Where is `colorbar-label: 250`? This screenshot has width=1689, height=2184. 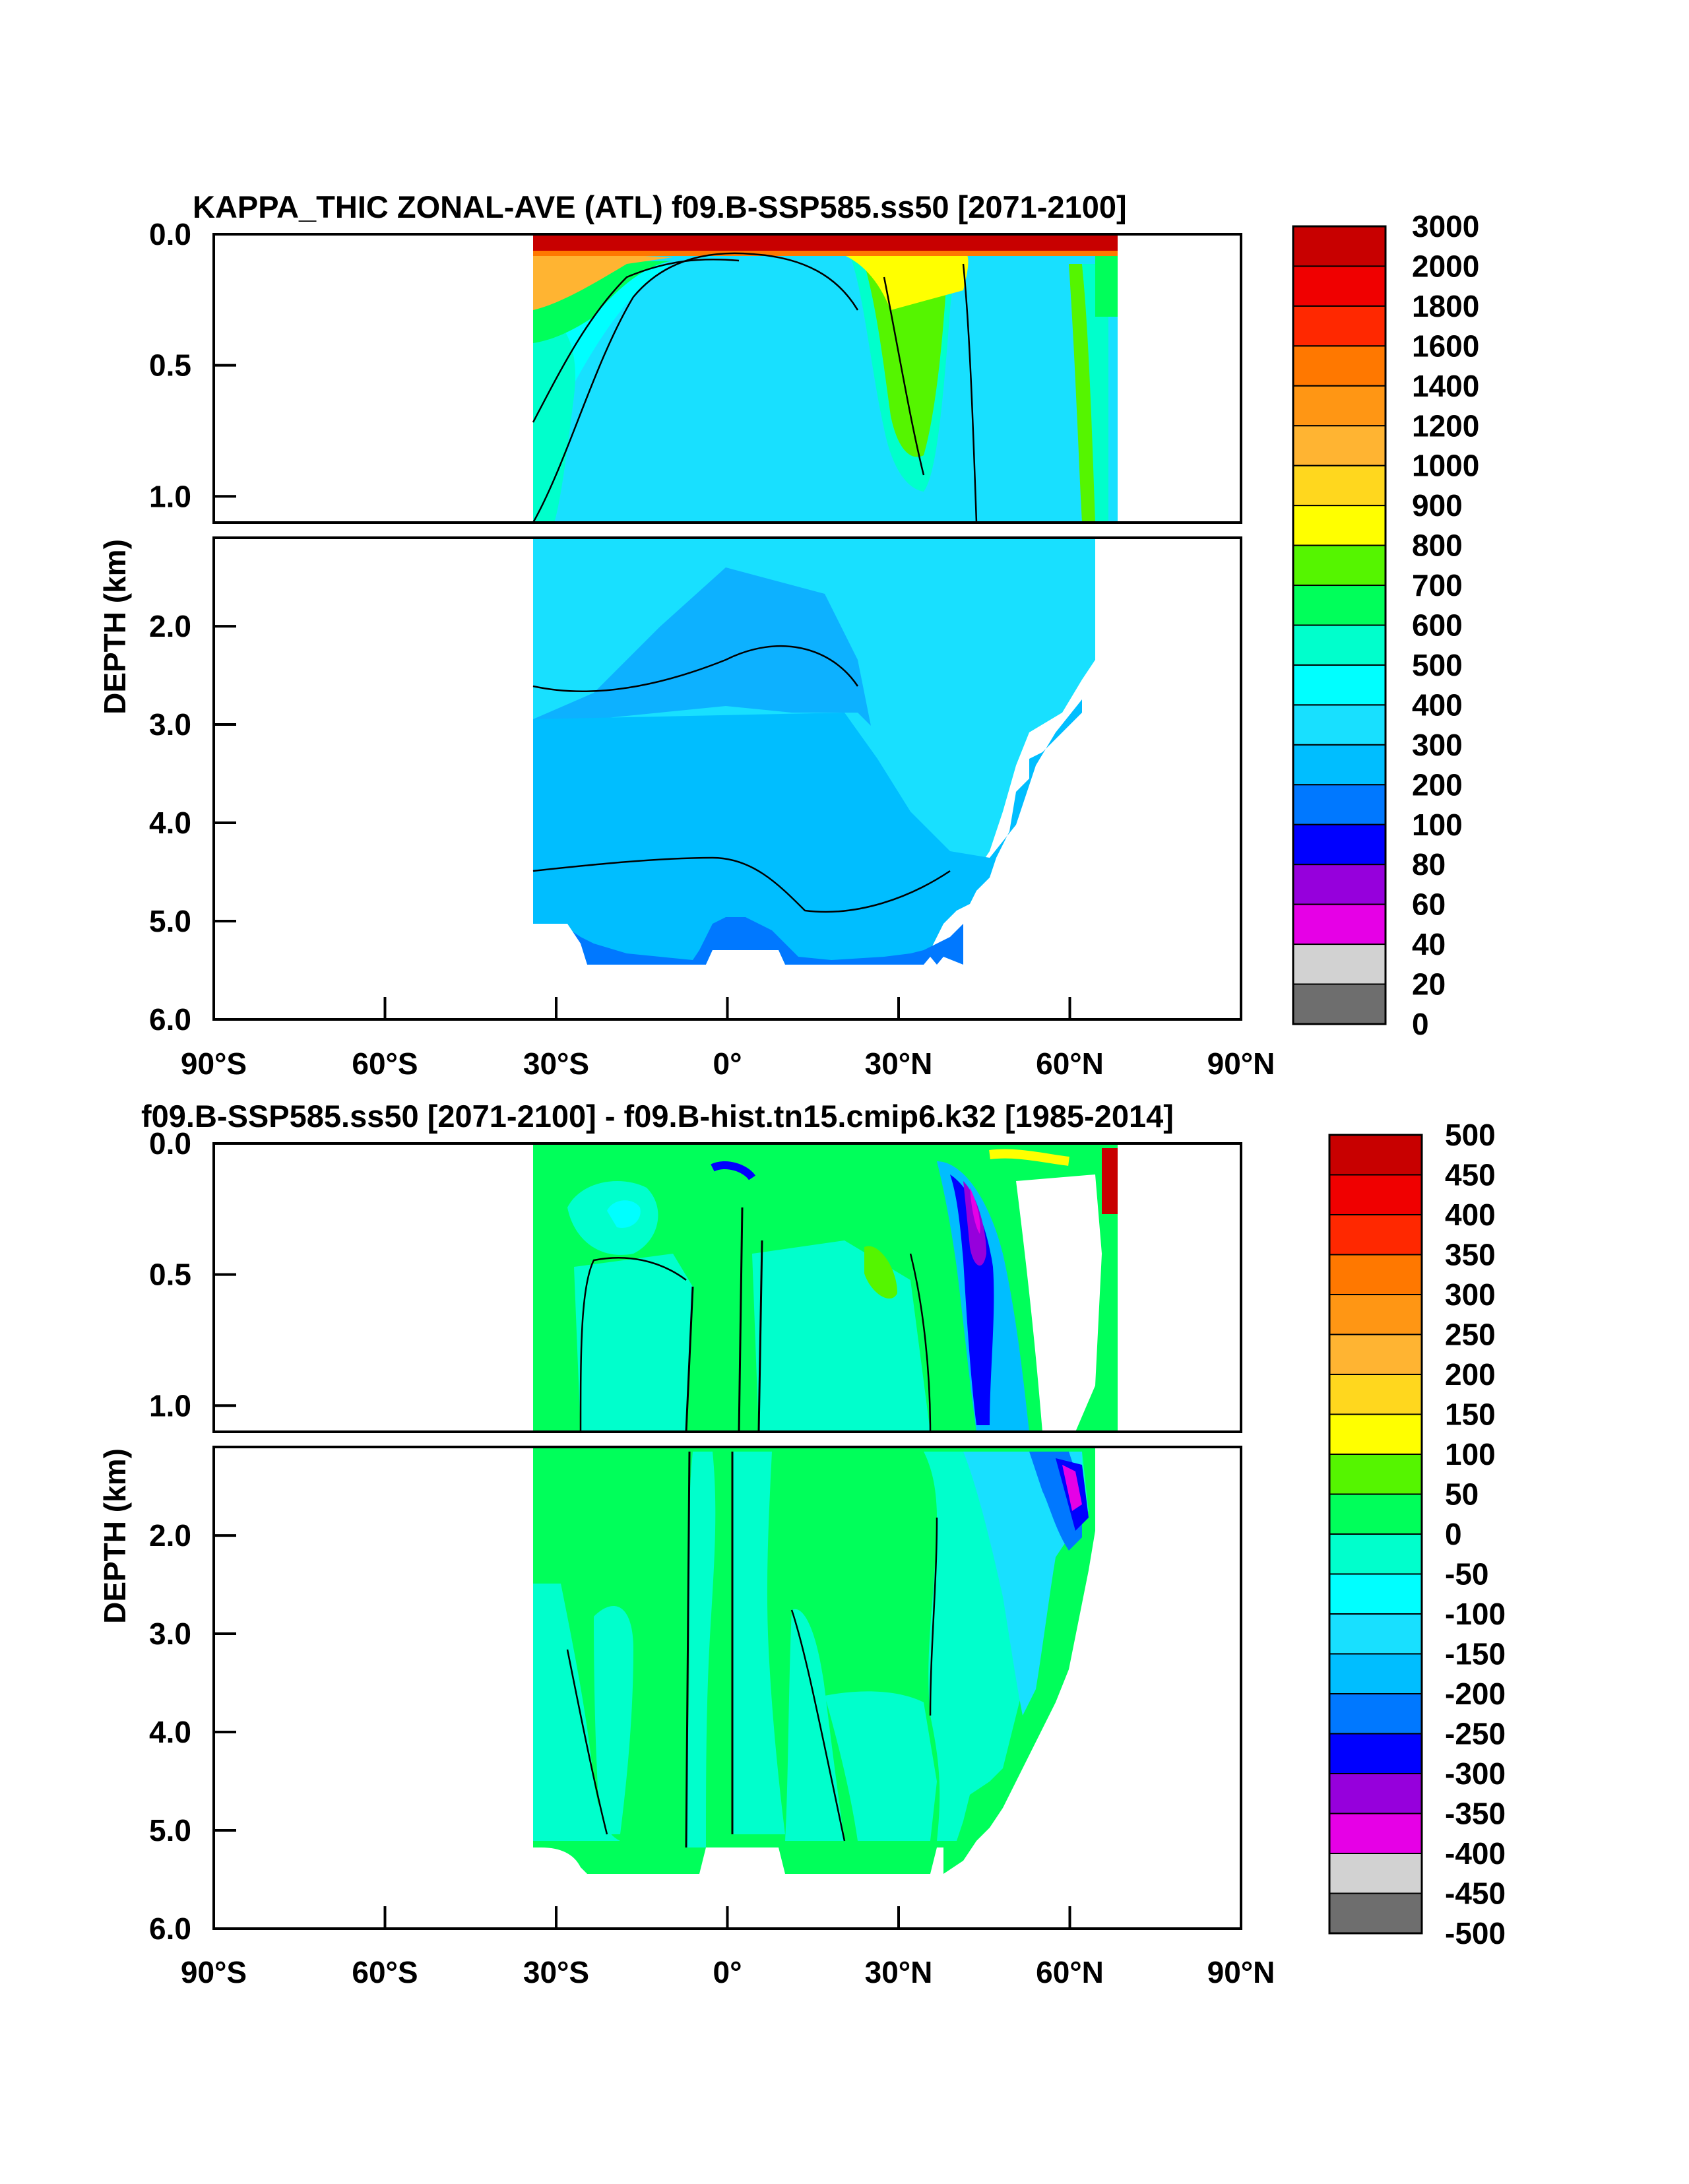 colorbar-label: 250 is located at coordinates (1470, 1335).